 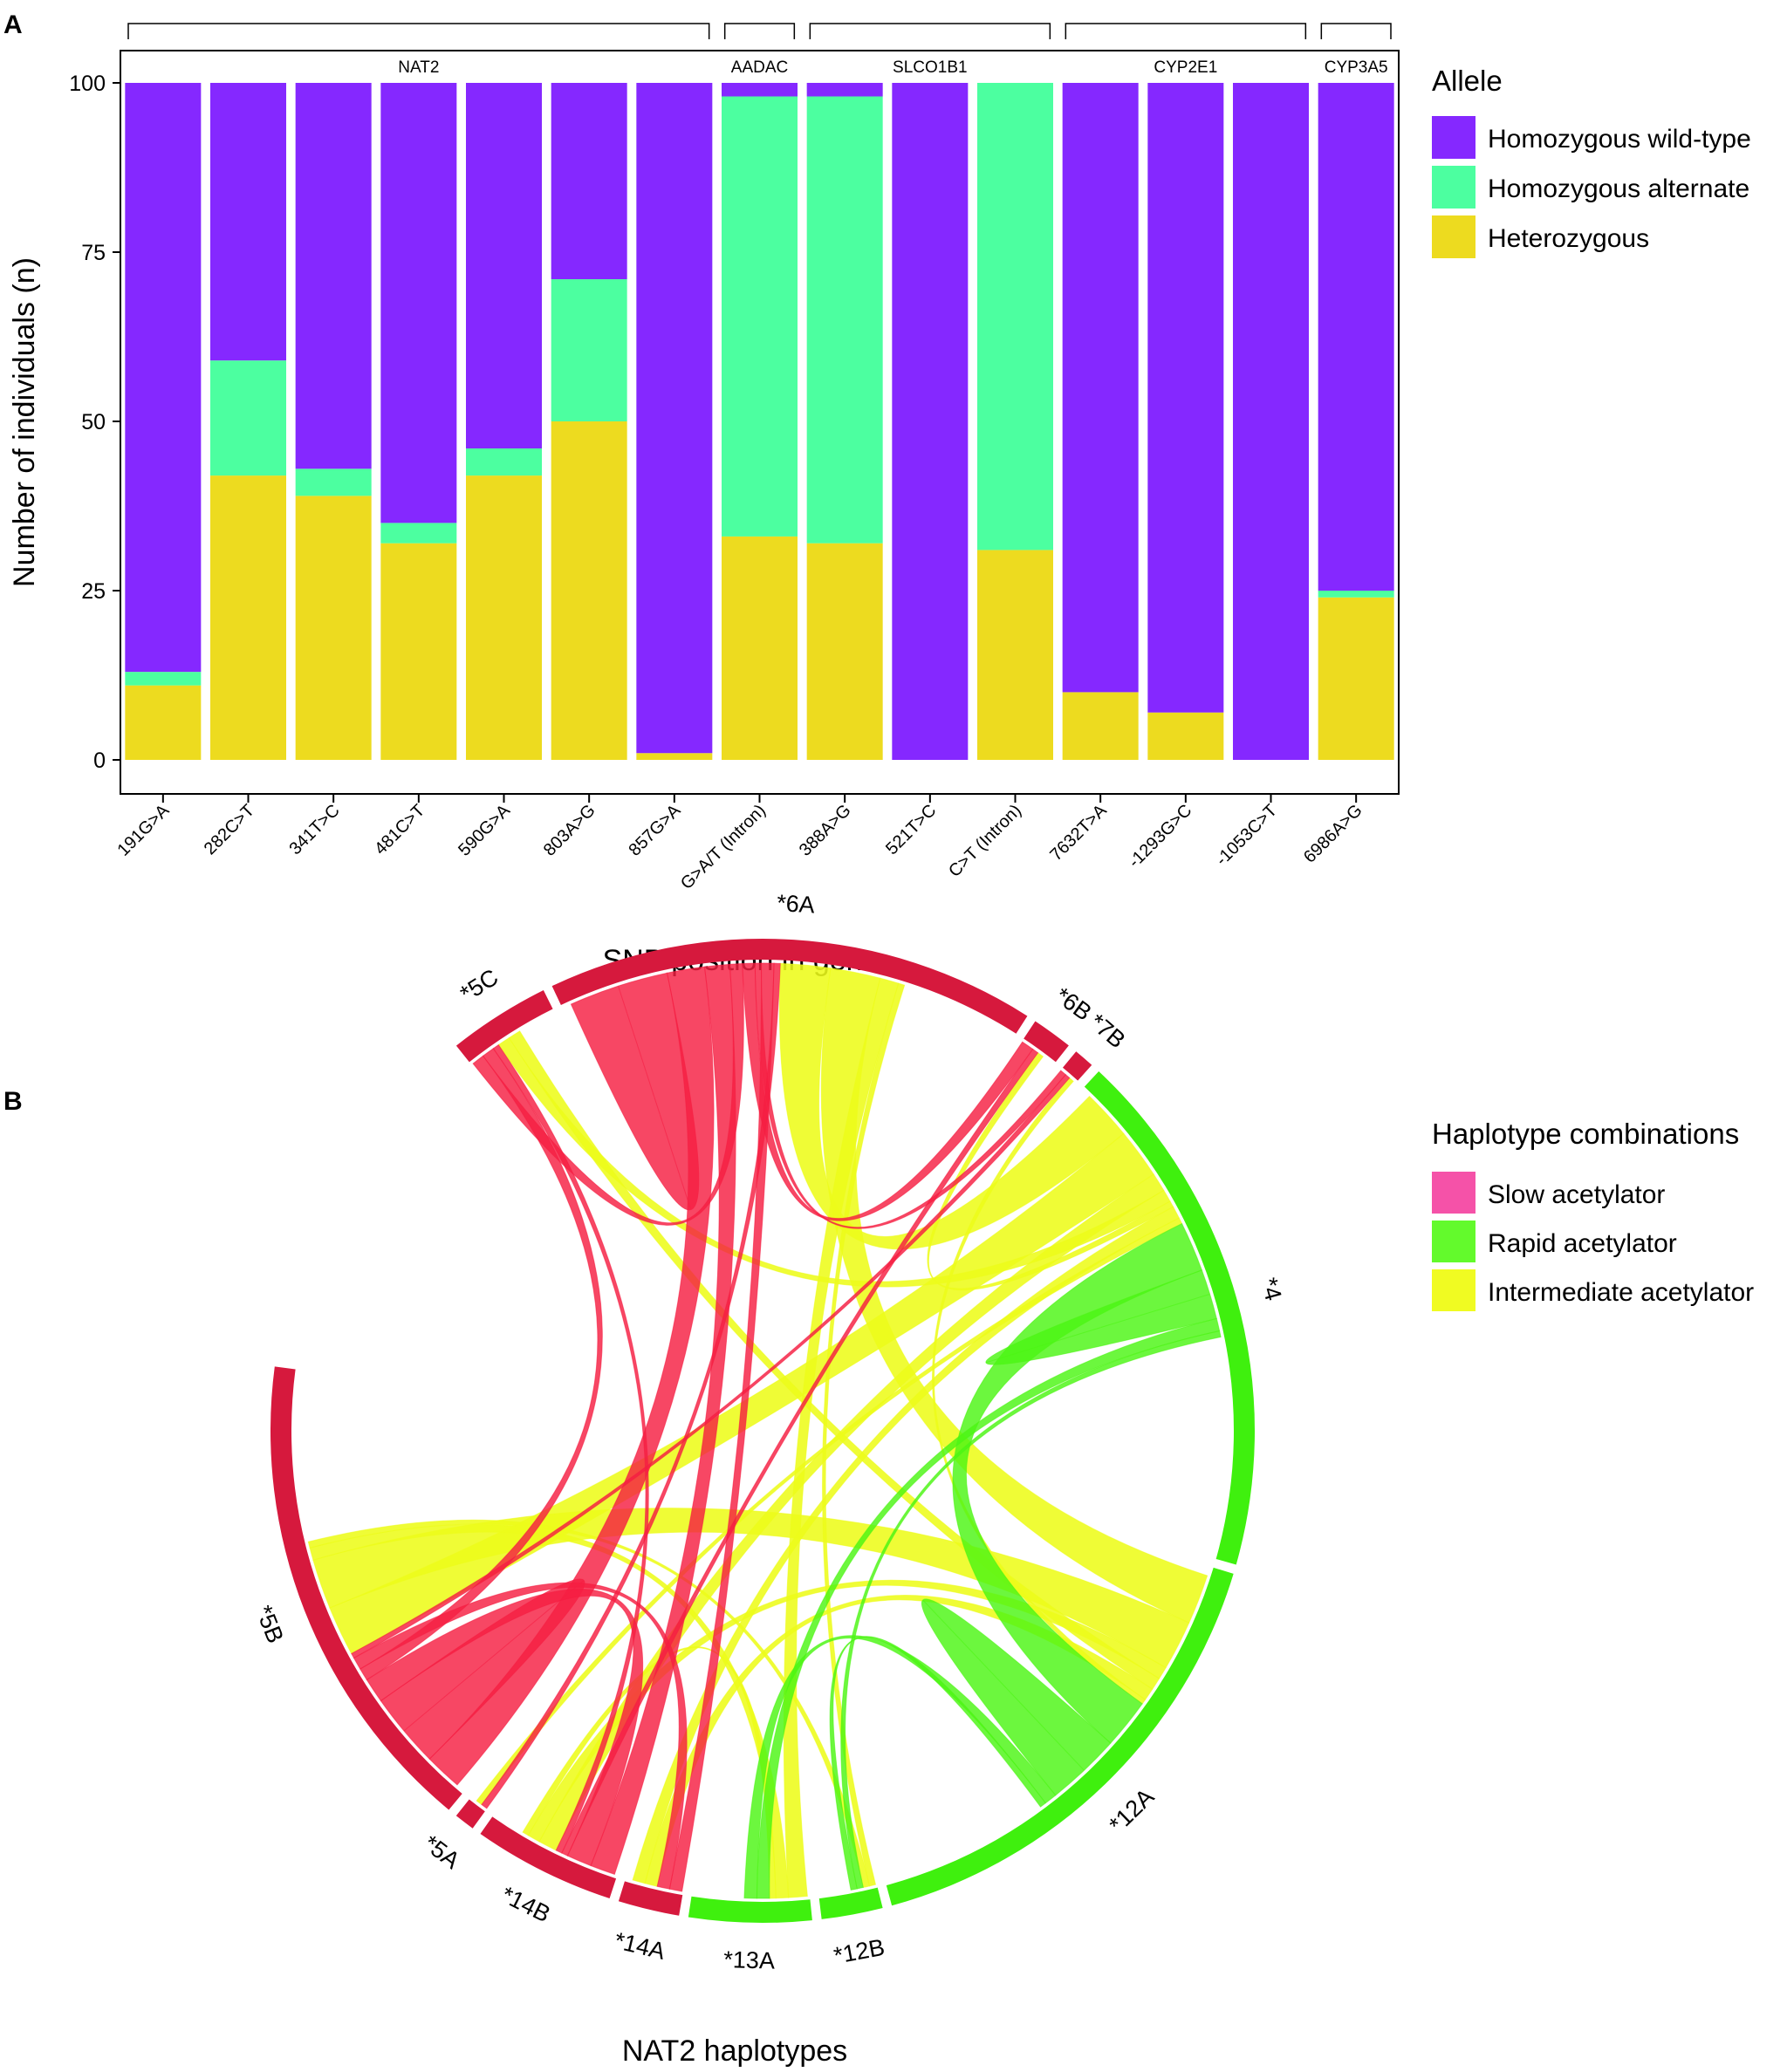 What do you see at coordinates (1108, 1031) in the screenshot?
I see `haplotype-label: *7B` at bounding box center [1108, 1031].